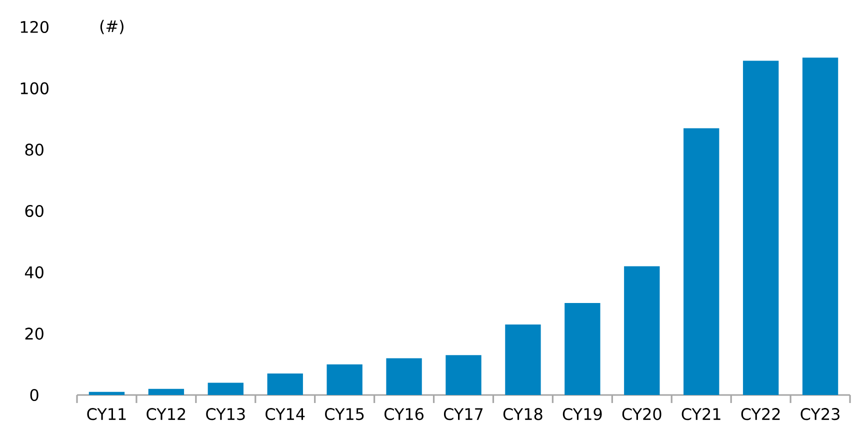 Image resolution: width=860 pixels, height=442 pixels. Describe the element at coordinates (642, 414) in the screenshot. I see `x-tick-label: CY20` at that location.